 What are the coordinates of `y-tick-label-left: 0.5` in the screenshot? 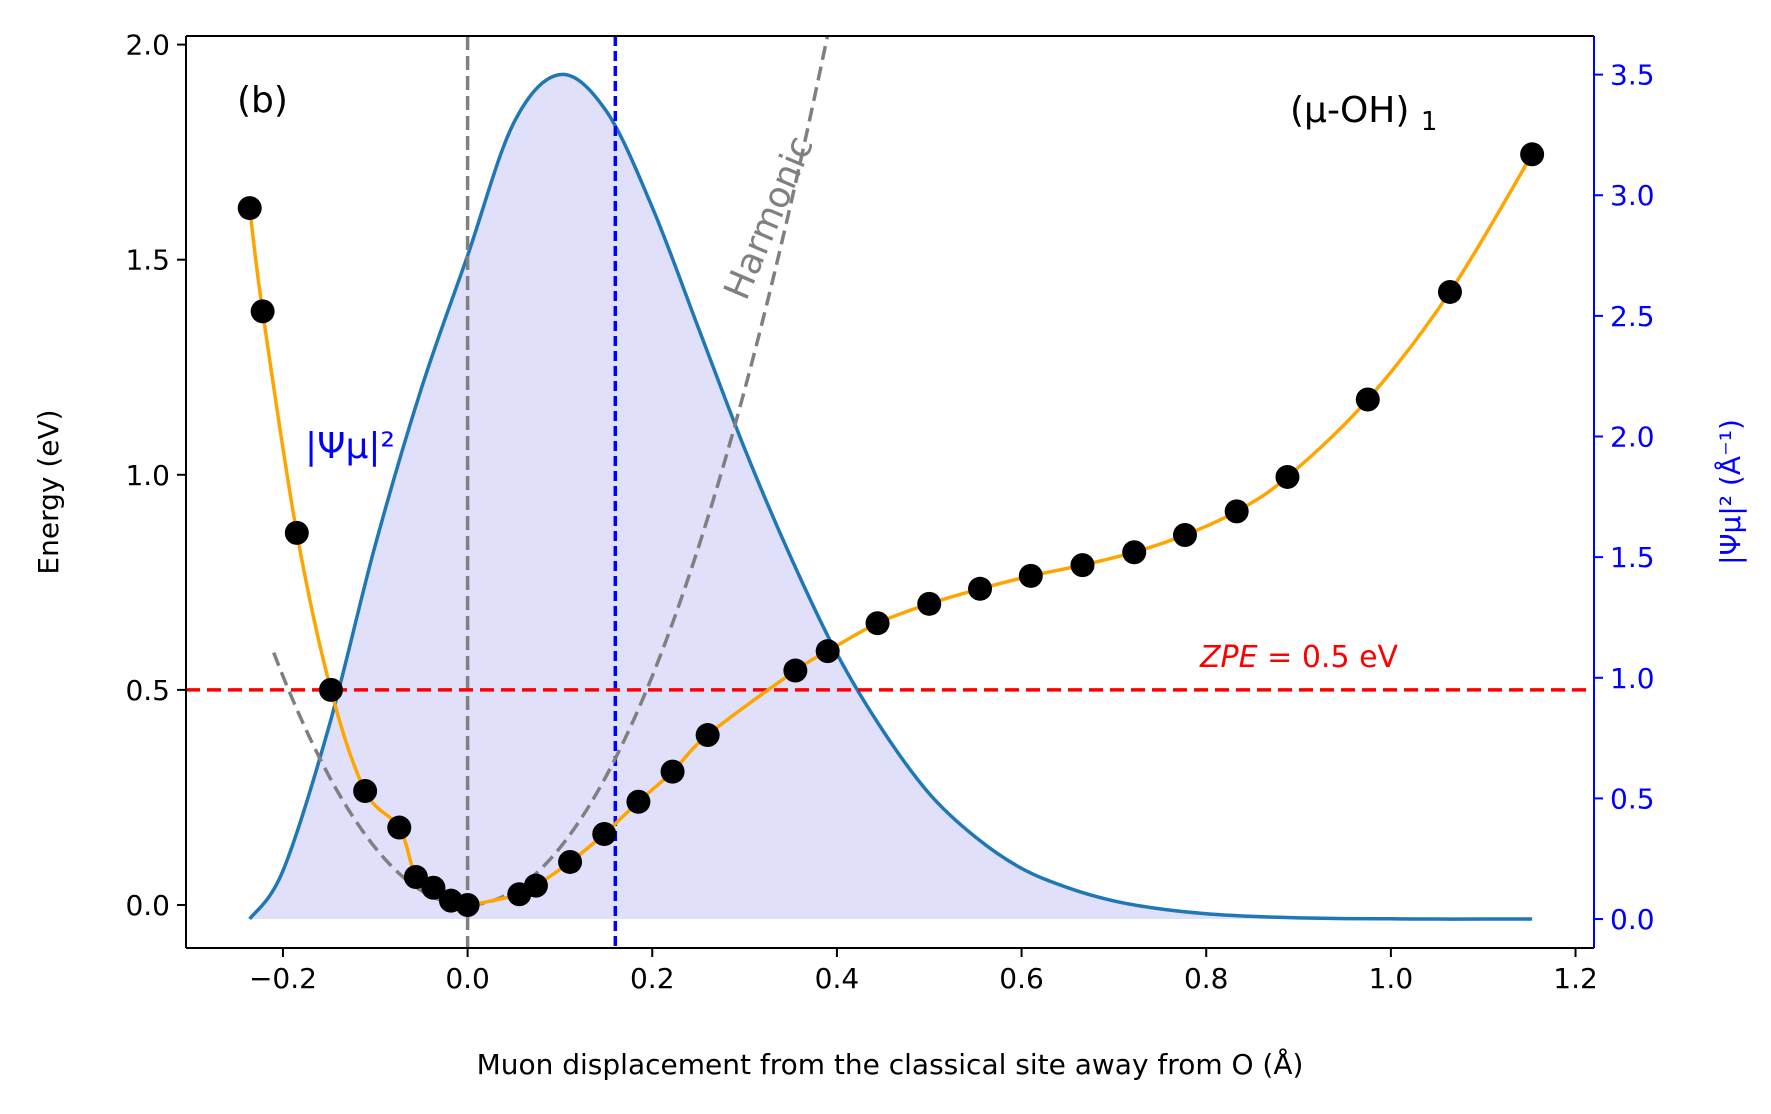 It's located at (147, 690).